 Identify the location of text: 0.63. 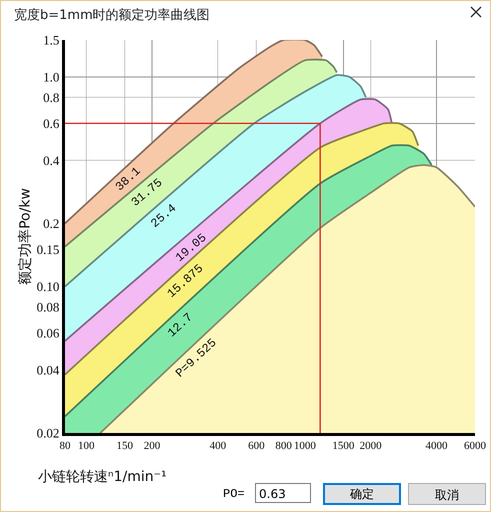
(283, 493).